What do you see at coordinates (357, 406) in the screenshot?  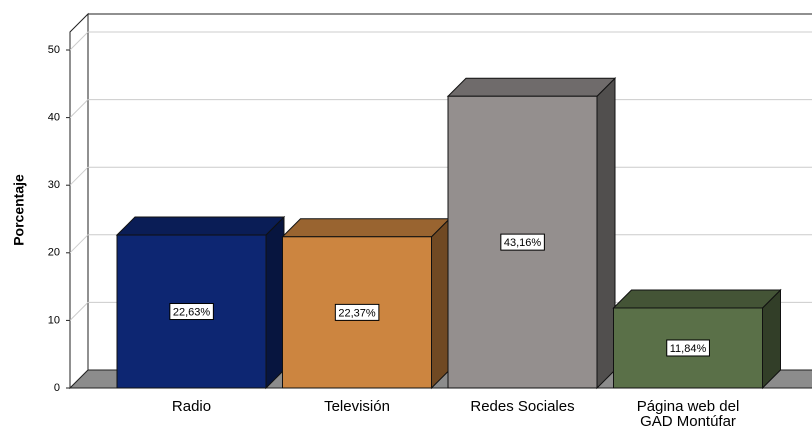 I see `x-tick-label: Televisión` at bounding box center [357, 406].